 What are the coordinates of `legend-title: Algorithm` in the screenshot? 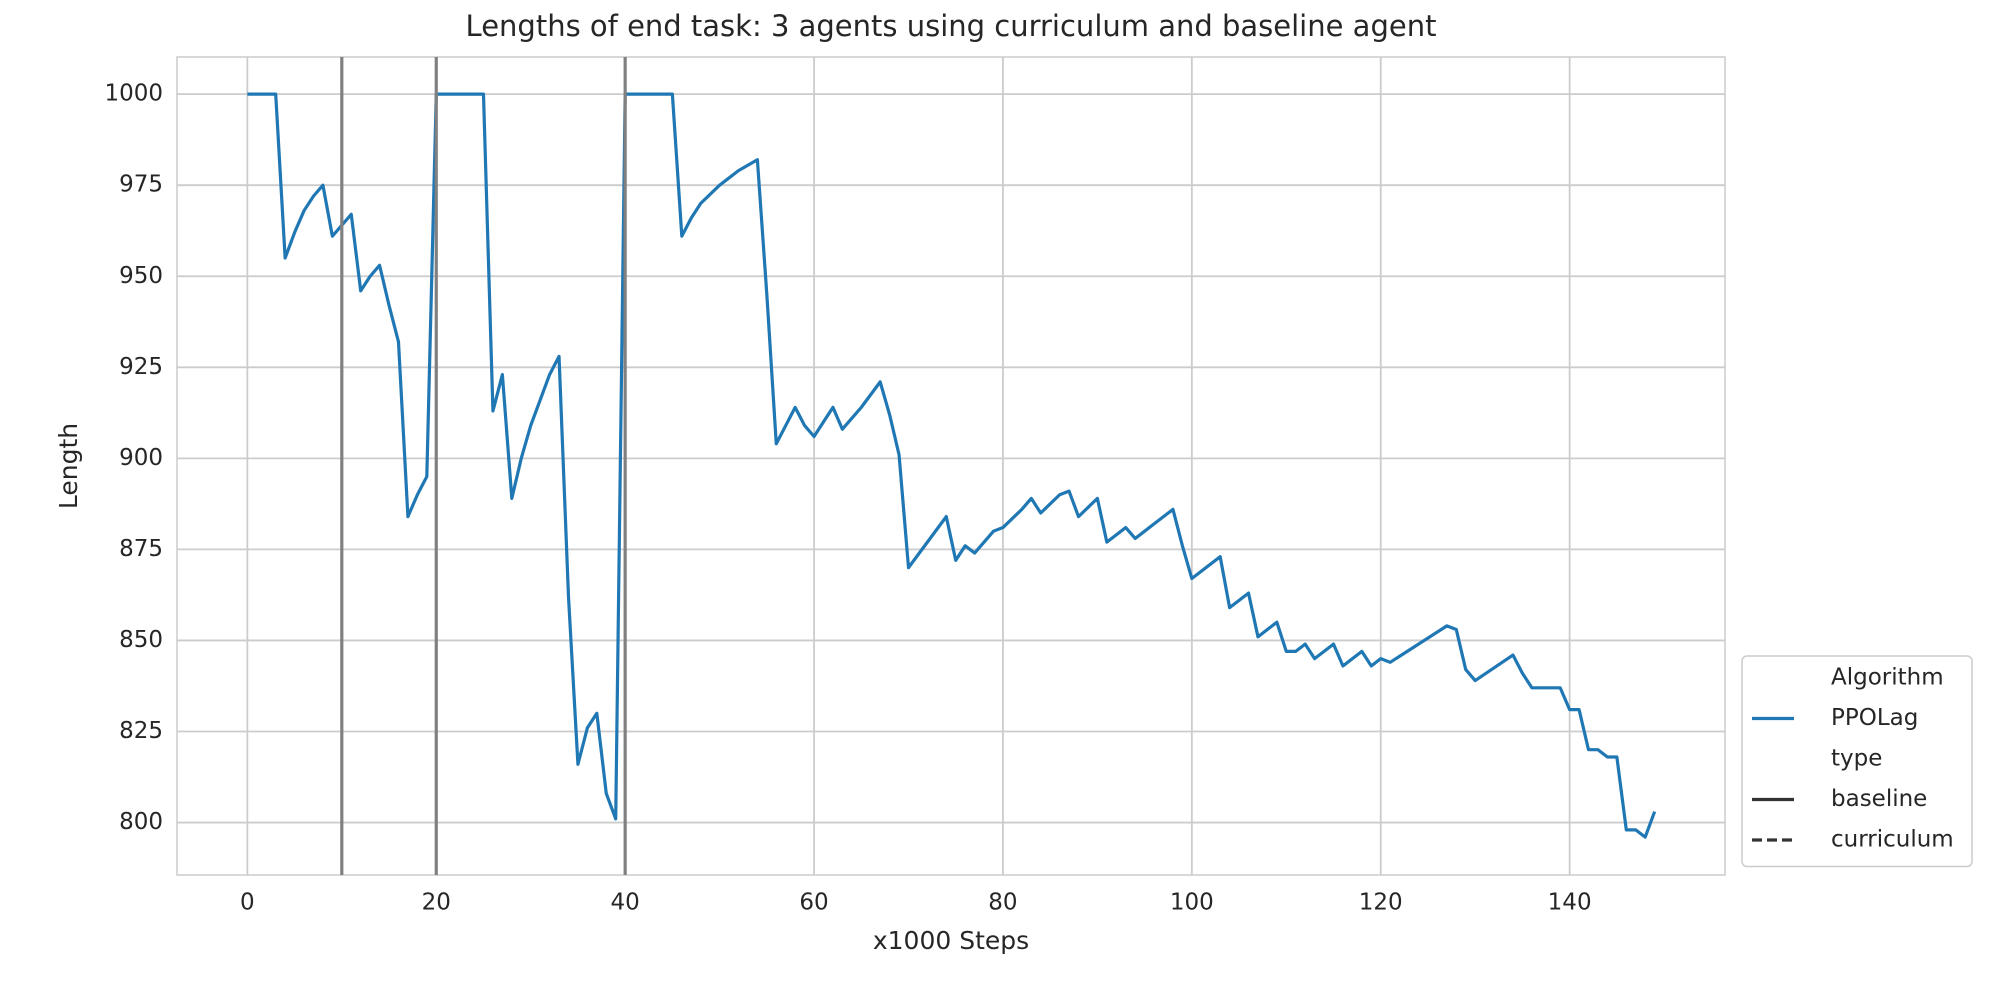 It's located at (1887, 678).